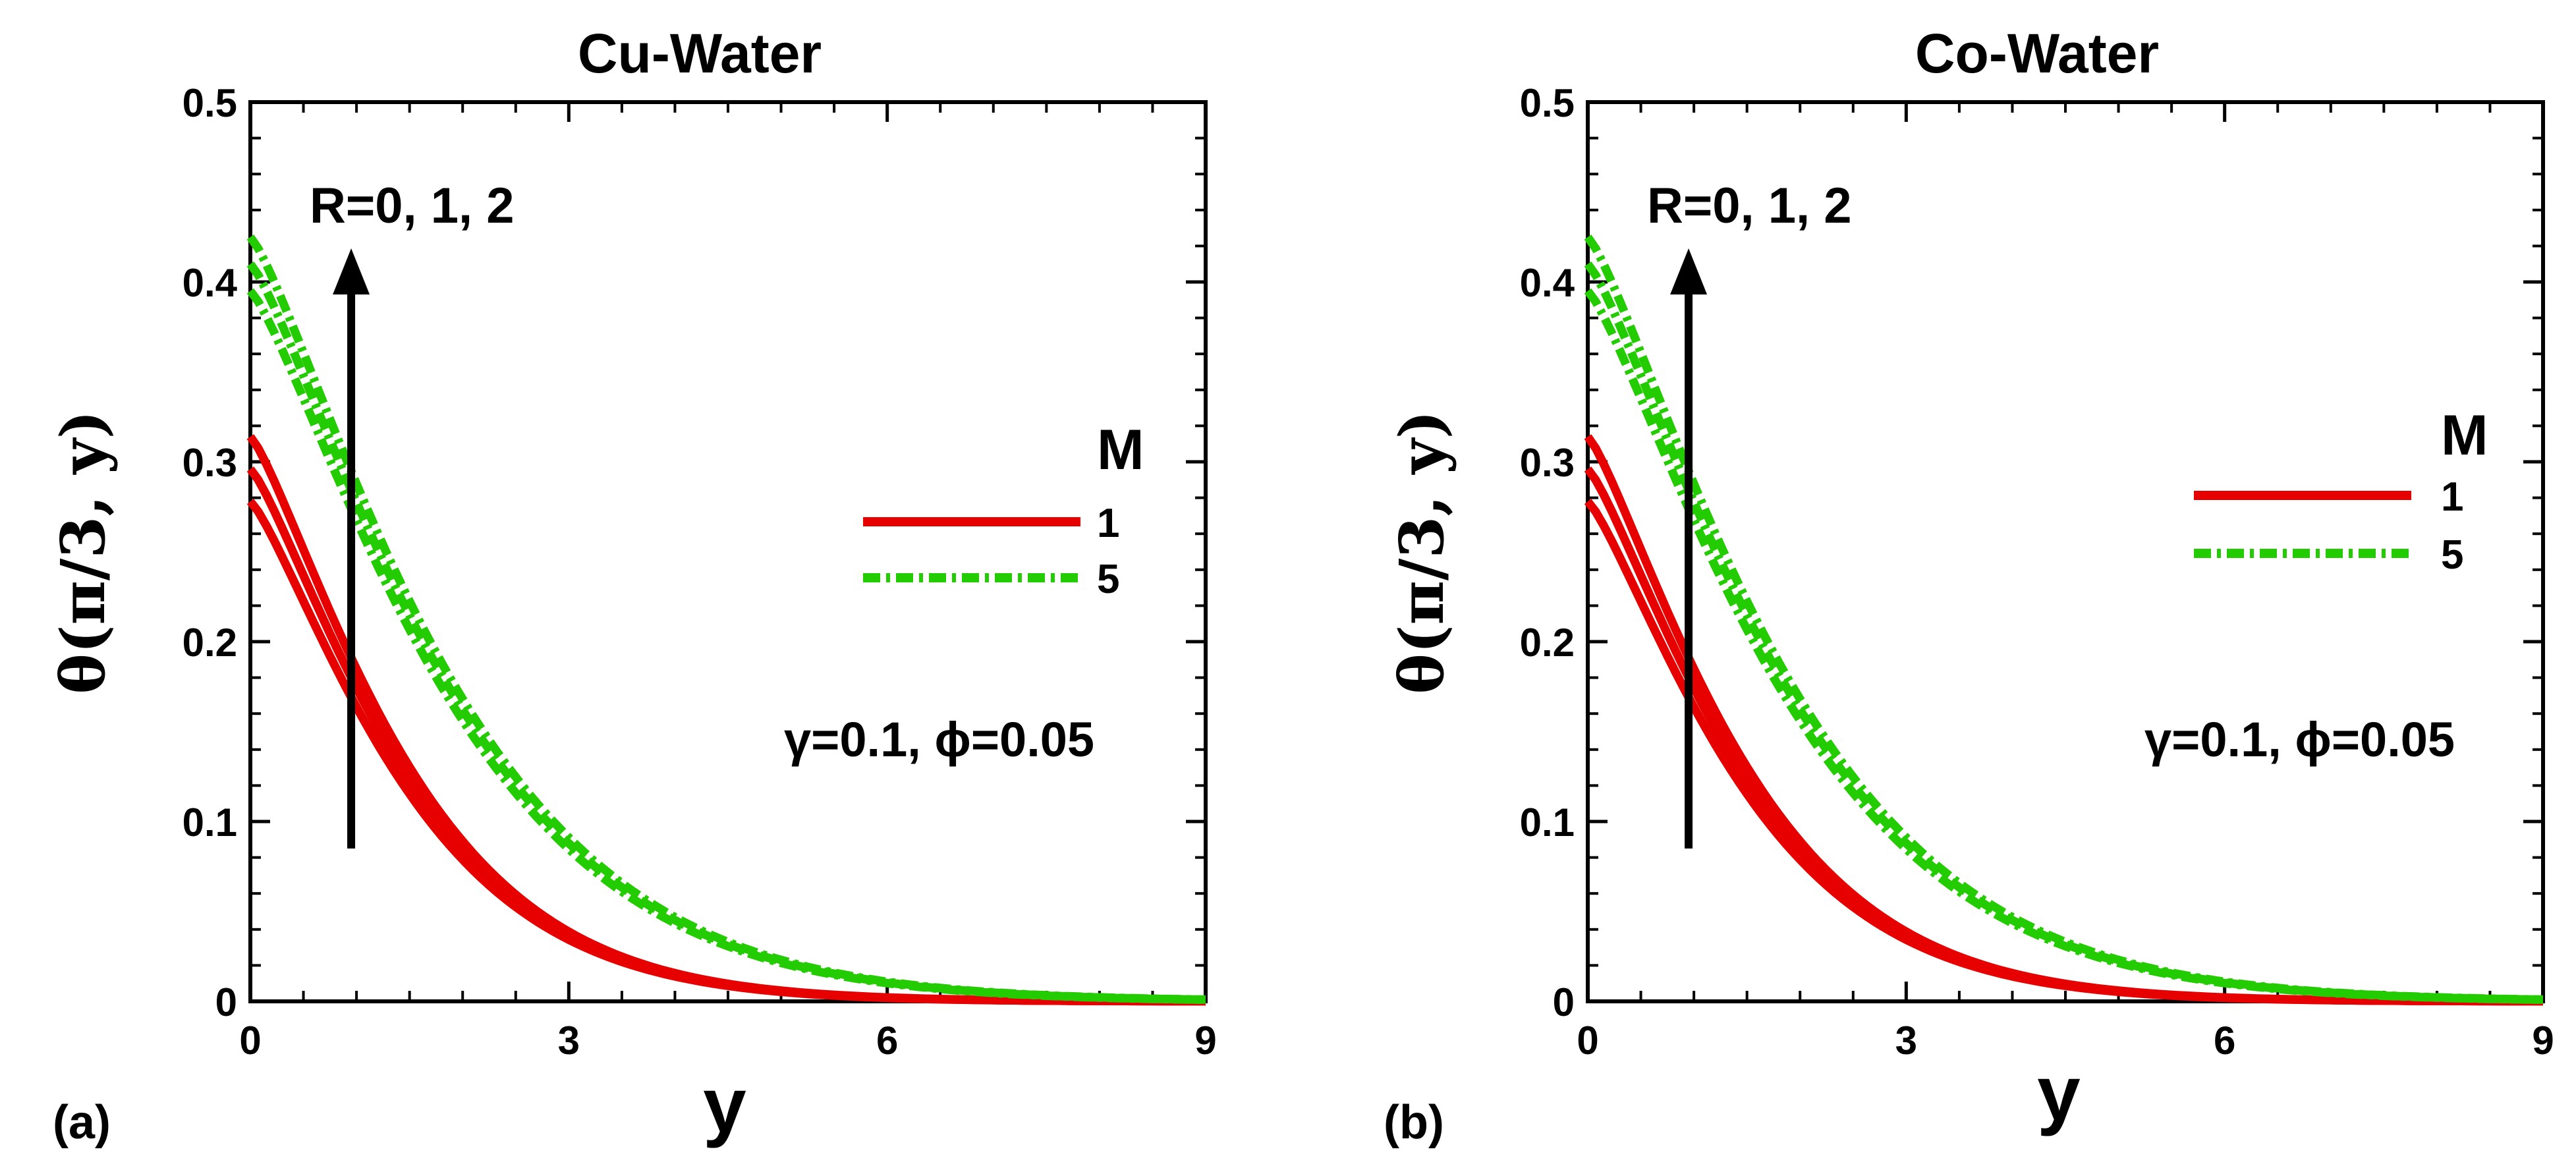  What do you see at coordinates (82, 1122) in the screenshot?
I see `panel-label: (a)` at bounding box center [82, 1122].